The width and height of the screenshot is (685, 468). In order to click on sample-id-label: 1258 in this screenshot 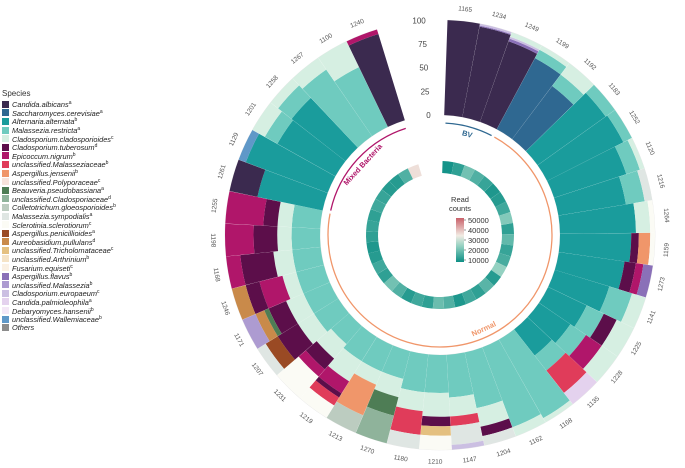, I will do `click(272, 82)`.